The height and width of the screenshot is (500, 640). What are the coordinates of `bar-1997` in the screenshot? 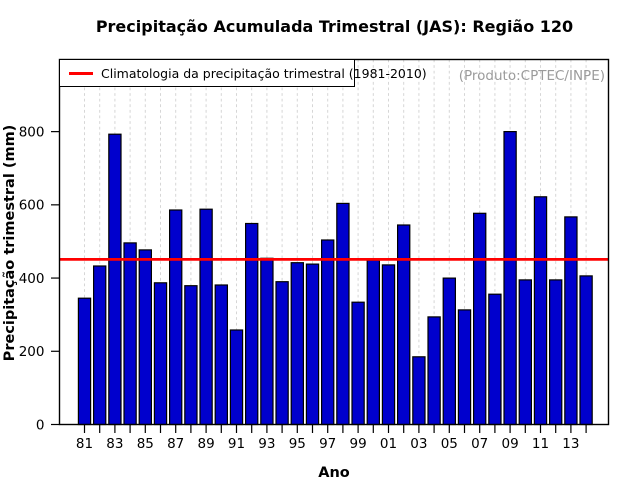 It's located at (328, 332).